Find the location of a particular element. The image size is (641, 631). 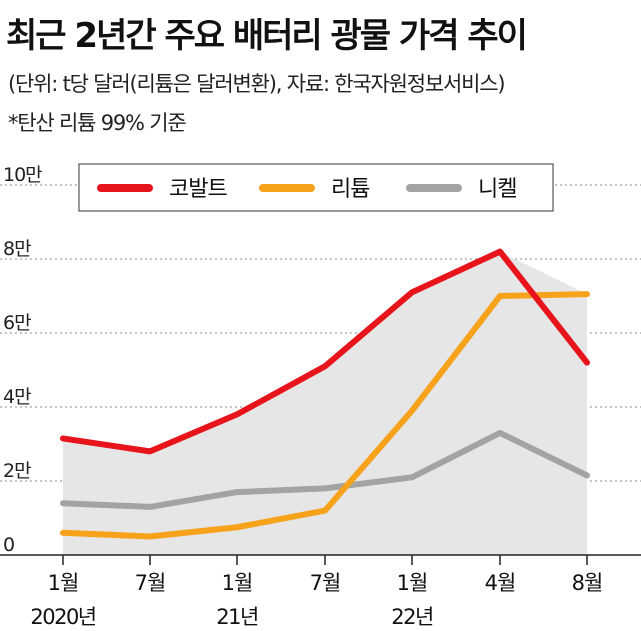

x-tick-label-month: 4월 is located at coordinates (500, 583).